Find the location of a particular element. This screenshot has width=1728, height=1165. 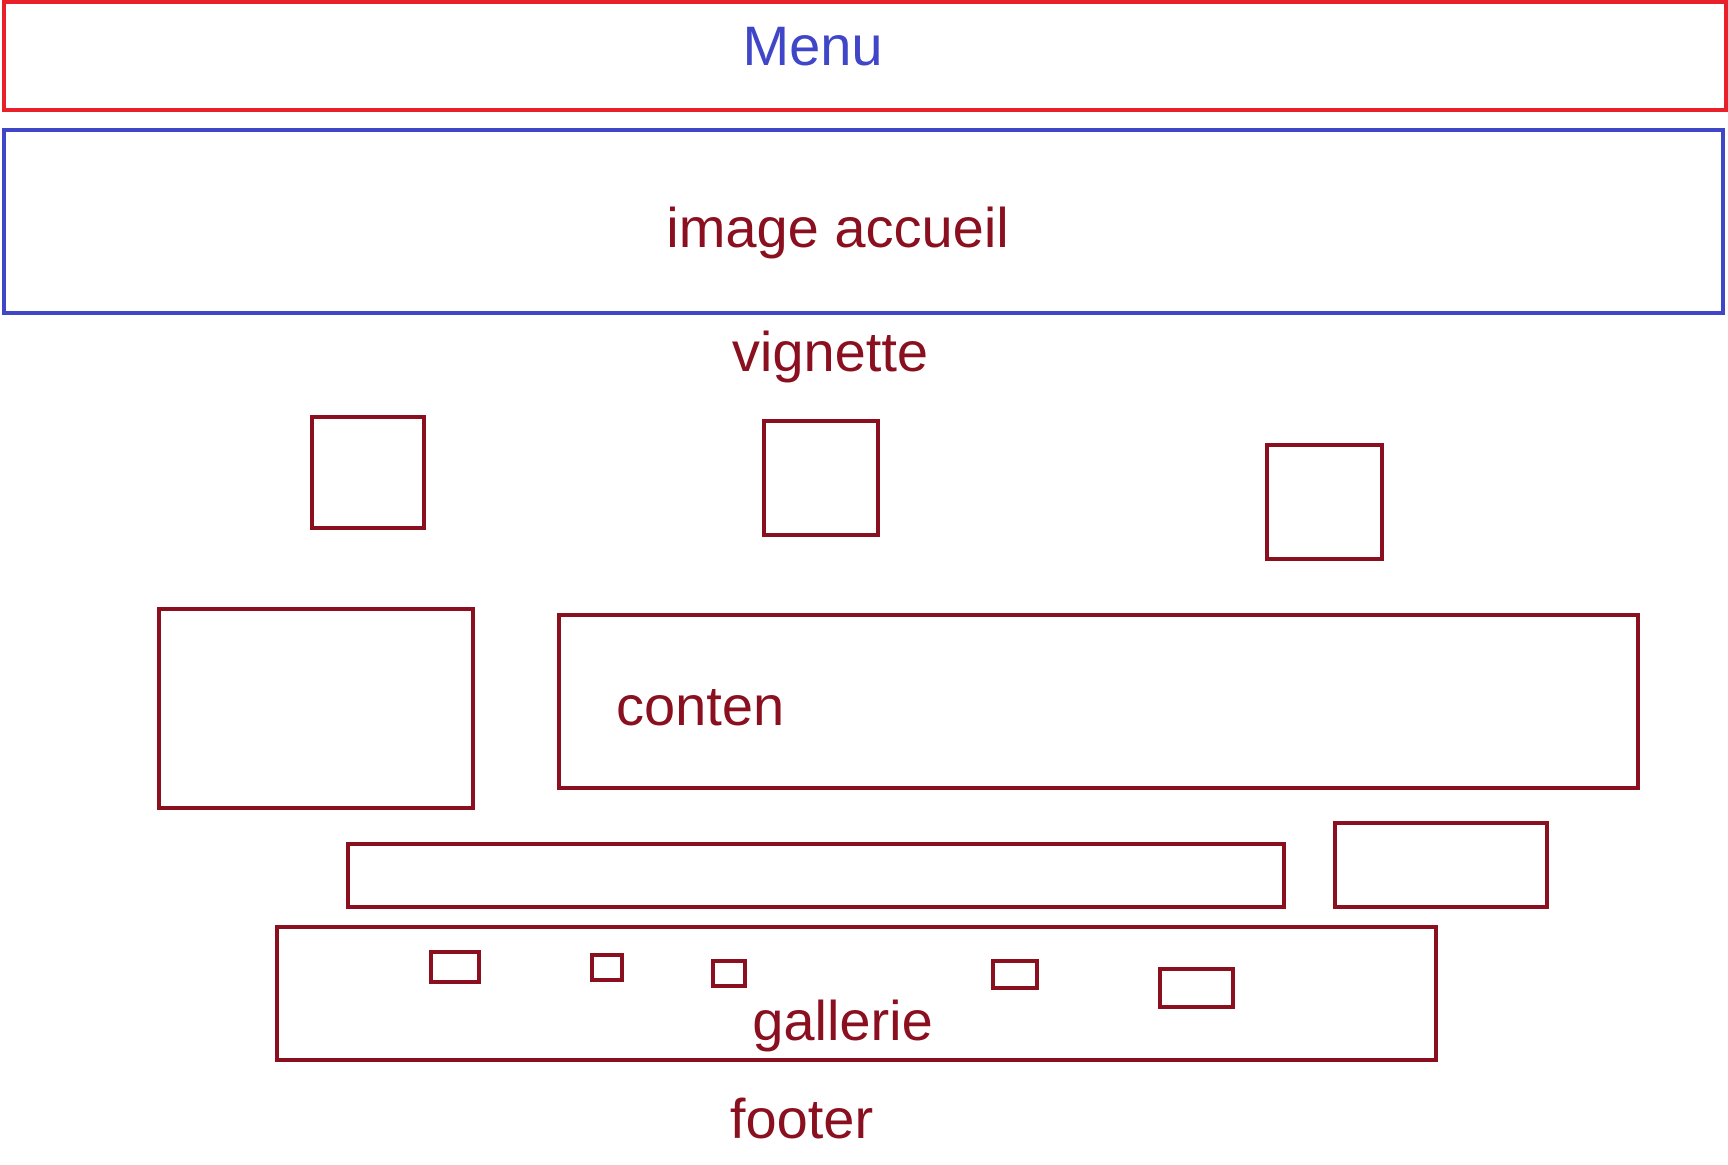

hero-label: image accueil is located at coordinates (837, 227).